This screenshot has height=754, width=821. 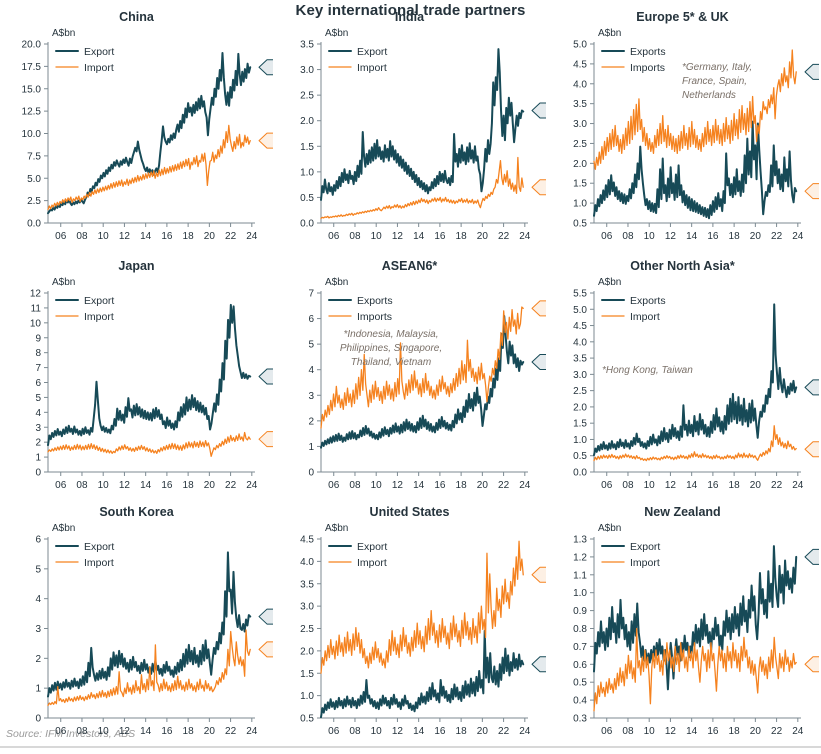 What do you see at coordinates (36, 308) in the screenshot?
I see `y-tick-label: 11` at bounding box center [36, 308].